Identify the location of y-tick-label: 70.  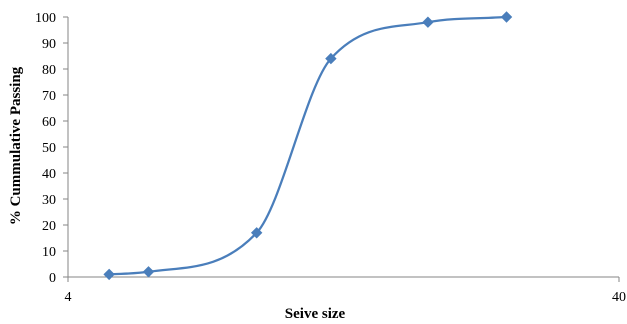
(49, 96).